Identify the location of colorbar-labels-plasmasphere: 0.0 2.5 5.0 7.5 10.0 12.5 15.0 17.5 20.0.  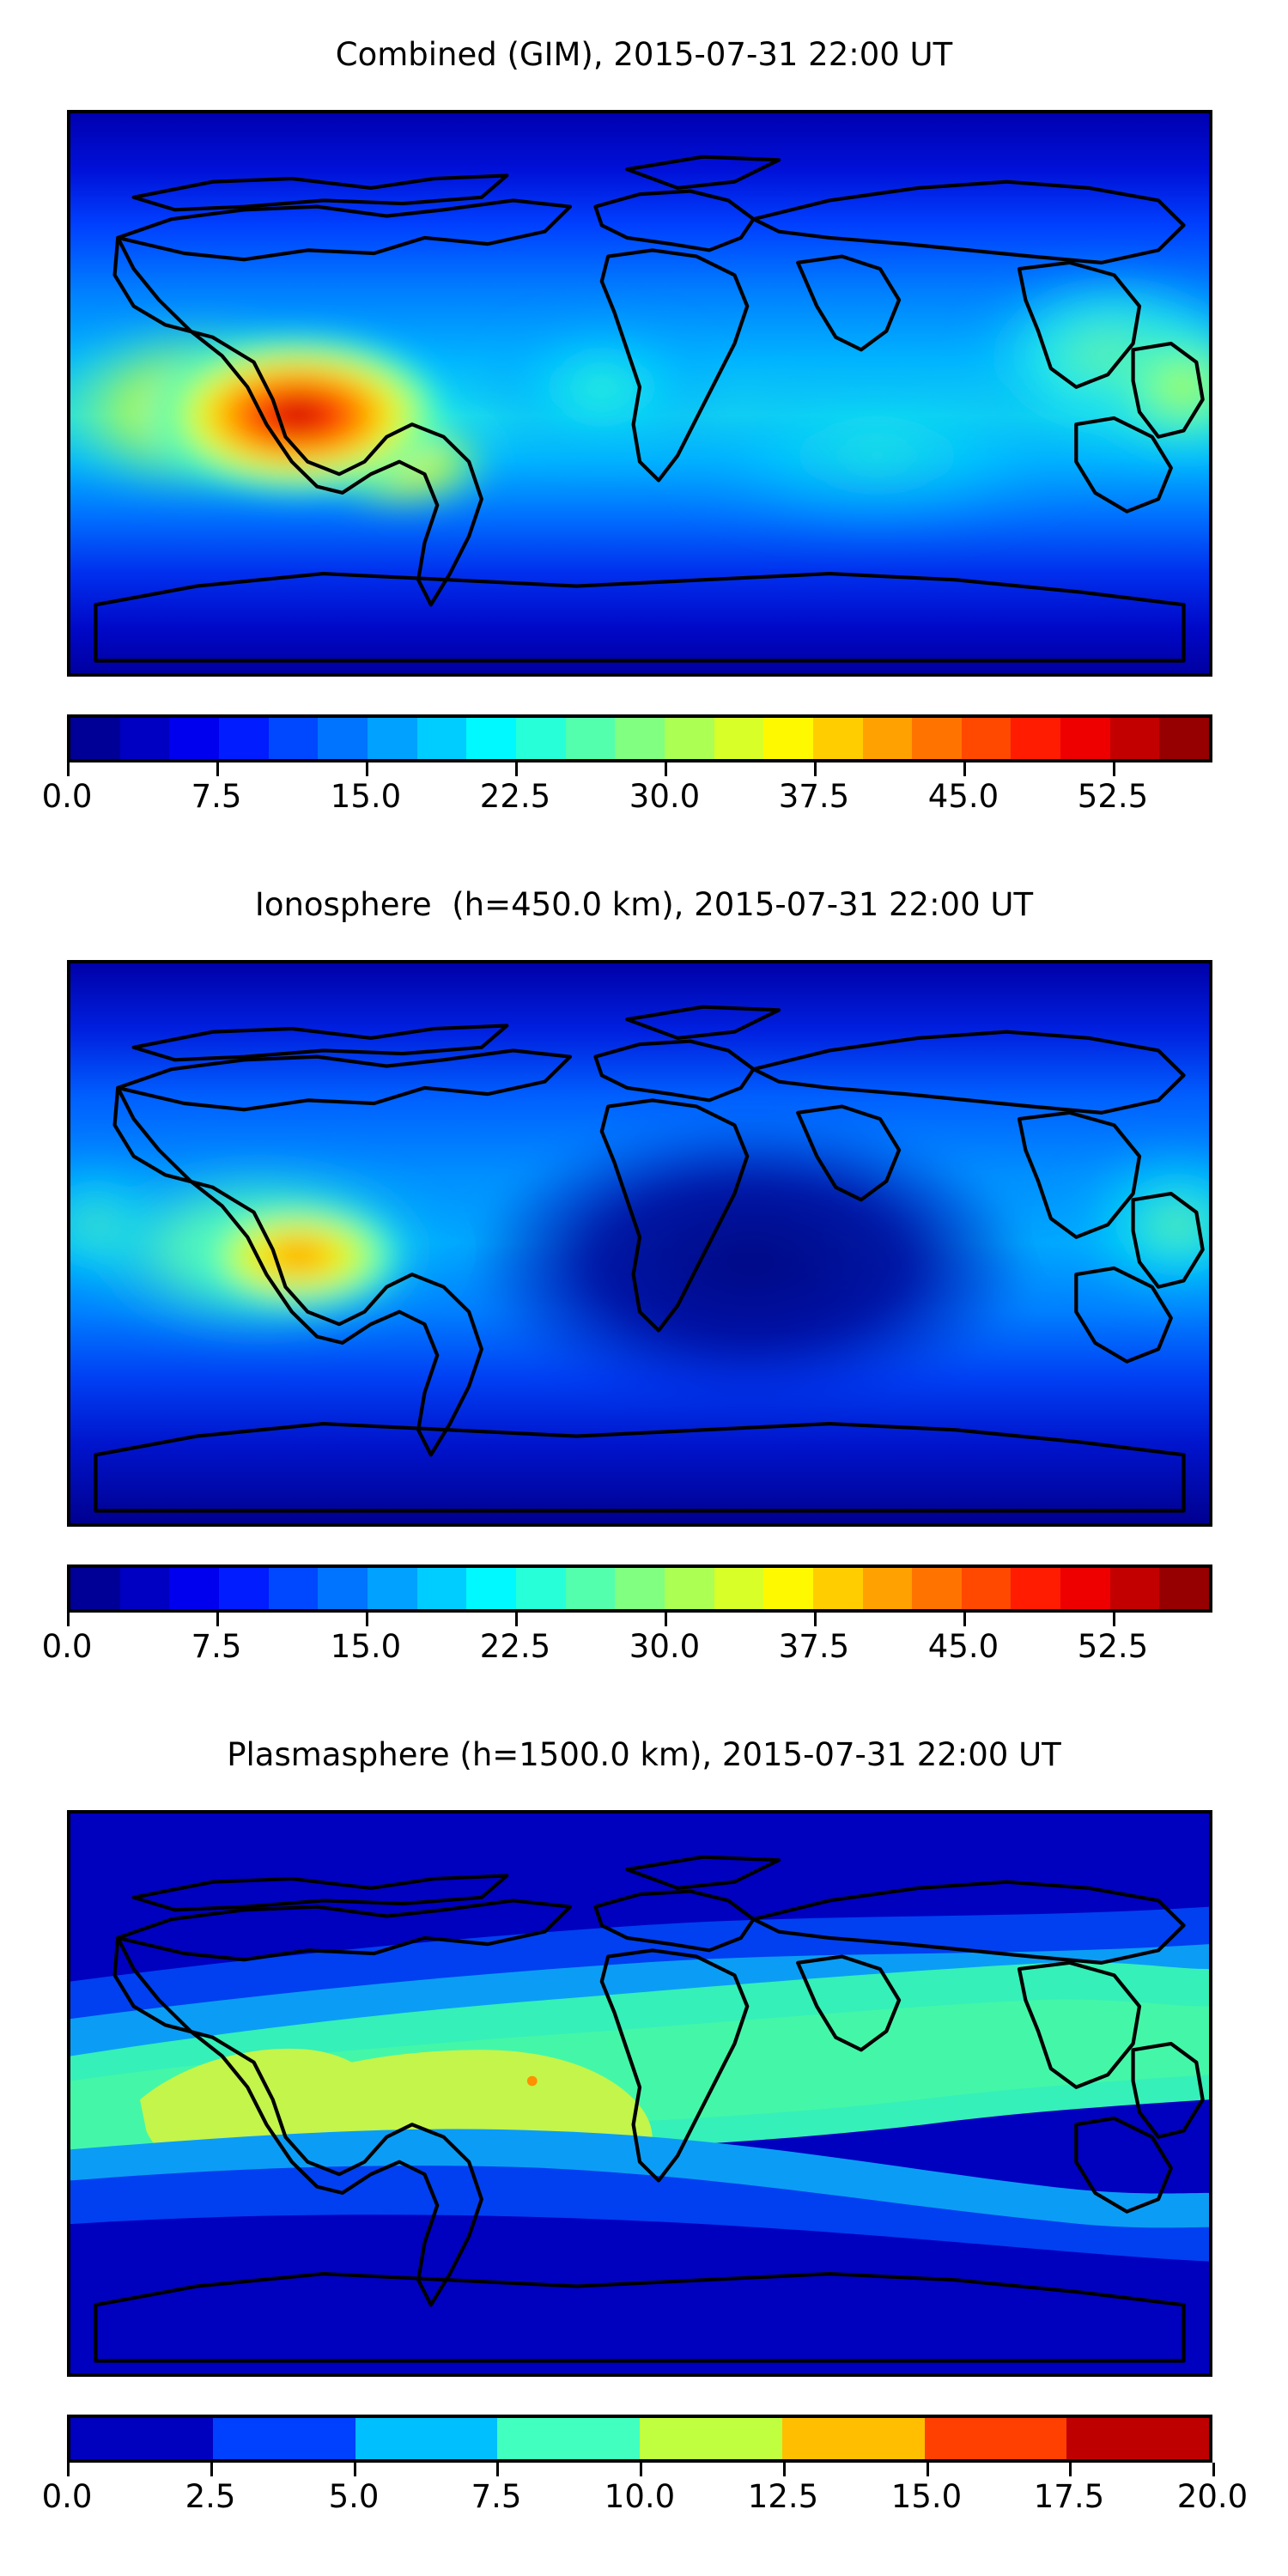
(645, 2500).